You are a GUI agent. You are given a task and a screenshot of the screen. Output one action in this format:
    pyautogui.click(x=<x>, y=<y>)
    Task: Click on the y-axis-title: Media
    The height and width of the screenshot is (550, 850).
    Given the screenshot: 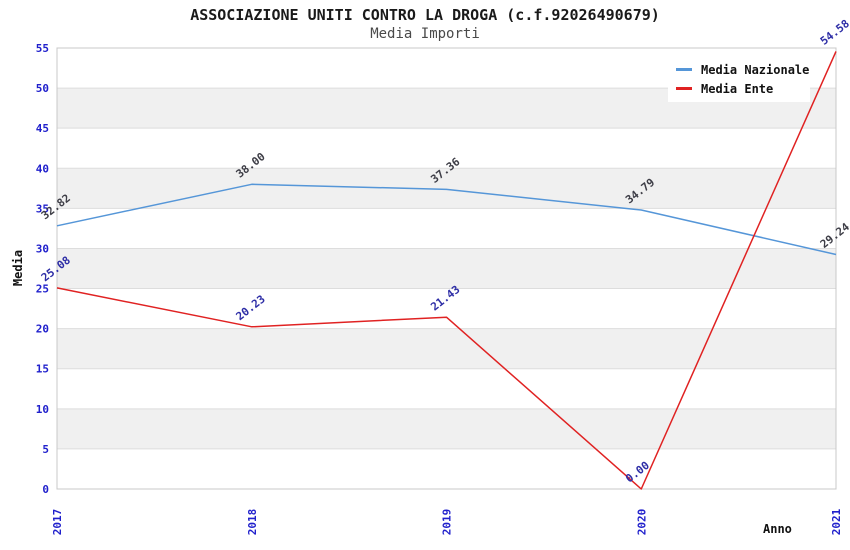 What is the action you would take?
    pyautogui.click(x=18, y=268)
    